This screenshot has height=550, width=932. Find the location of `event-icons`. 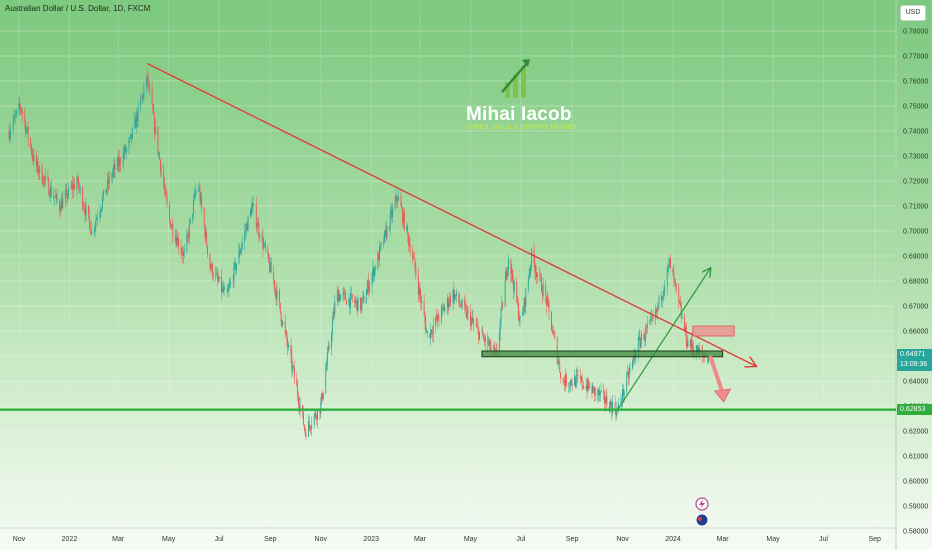

event-icons is located at coordinates (702, 512).